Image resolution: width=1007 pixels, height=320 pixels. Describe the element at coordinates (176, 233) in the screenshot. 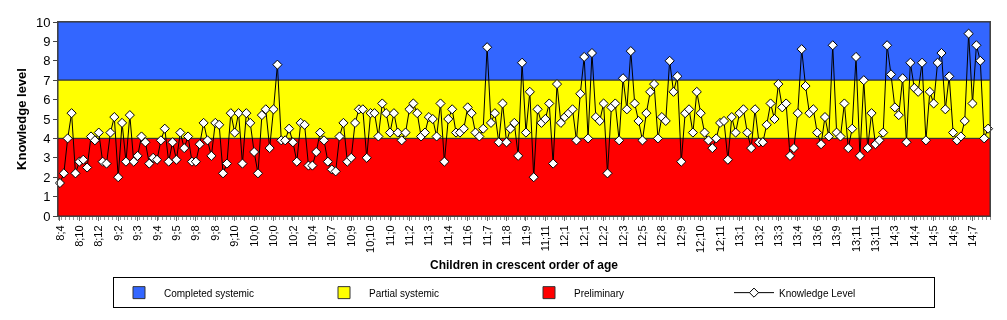

I see `x-tick-label: 9;5` at that location.